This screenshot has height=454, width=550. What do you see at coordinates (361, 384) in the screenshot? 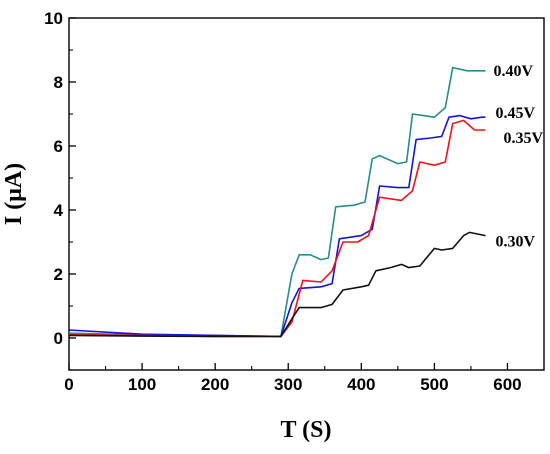
I see `x-tick-label: 400` at bounding box center [361, 384].